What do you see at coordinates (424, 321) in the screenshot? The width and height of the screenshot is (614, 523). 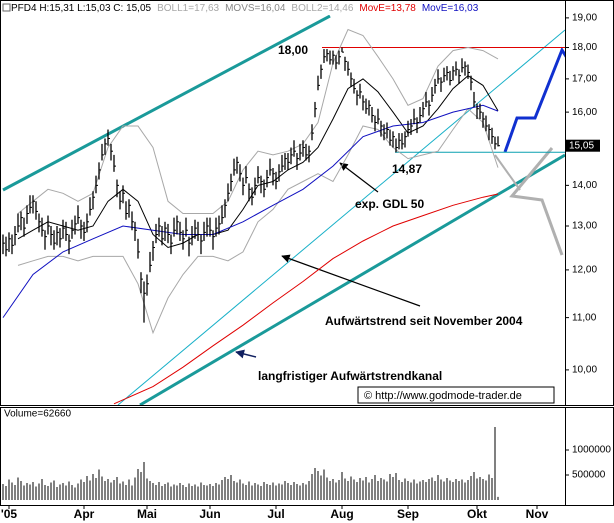 I see `annotation: Aufwärtstrend seit November 2004` at bounding box center [424, 321].